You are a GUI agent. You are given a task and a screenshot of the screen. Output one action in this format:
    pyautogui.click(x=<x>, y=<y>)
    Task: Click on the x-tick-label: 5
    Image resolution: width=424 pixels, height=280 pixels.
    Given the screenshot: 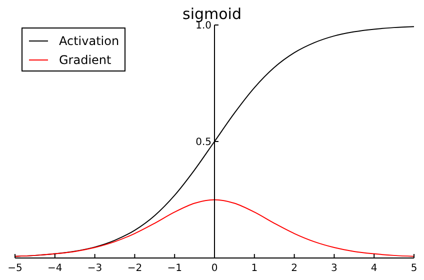 What is the action you would take?
    pyautogui.click(x=414, y=268)
    